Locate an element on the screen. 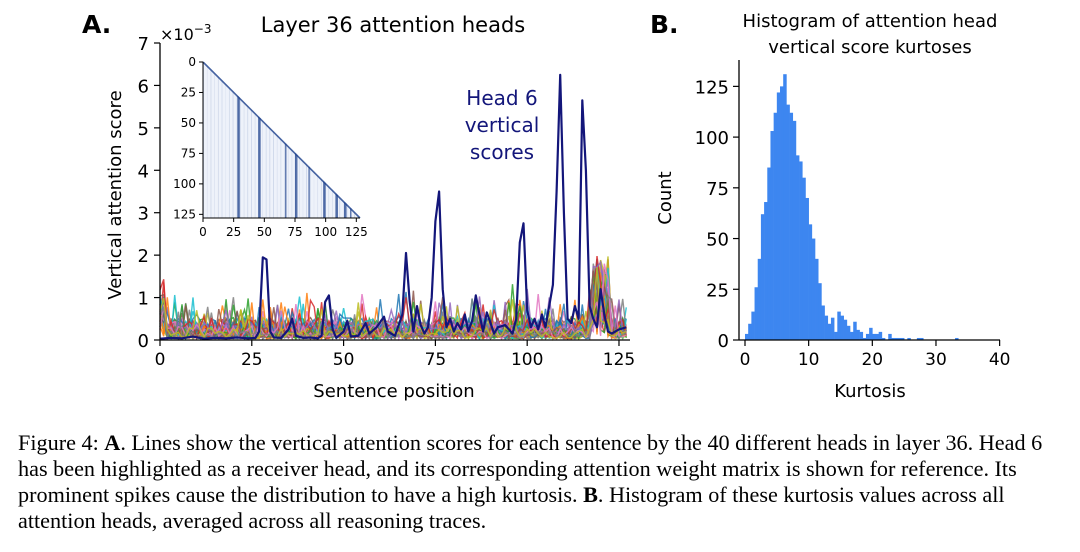  inset-y-tick-label: 100 is located at coordinates (184, 184).